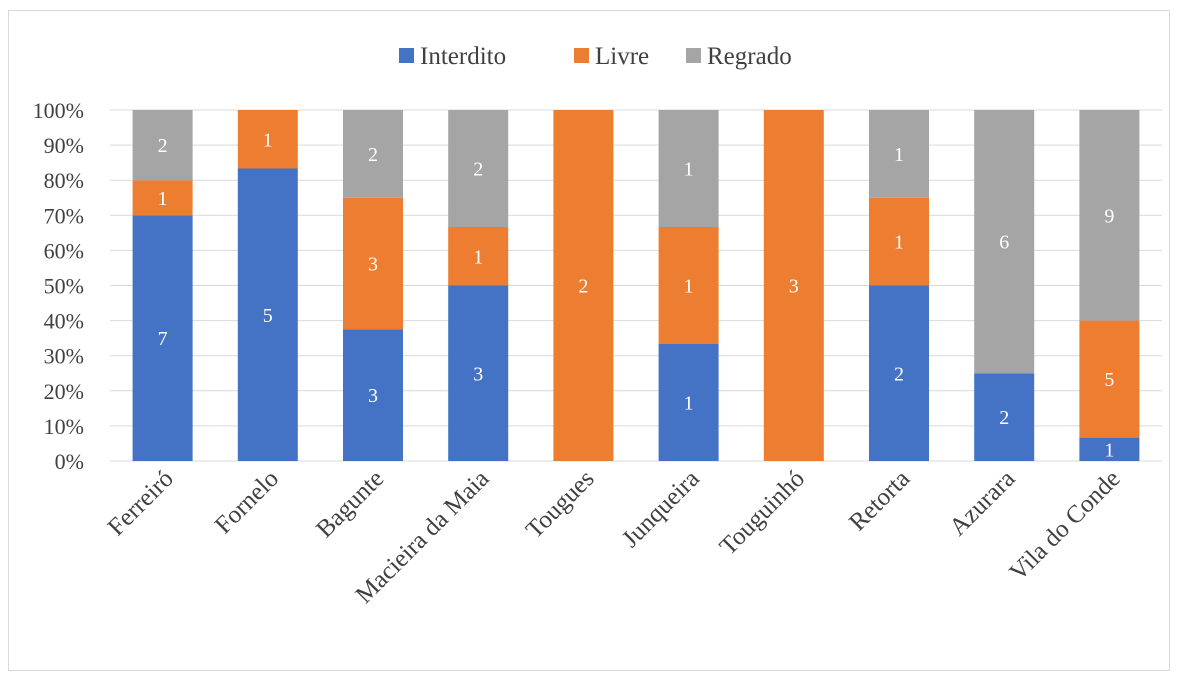  I want to click on y-tick-label: 60%, so click(64, 250).